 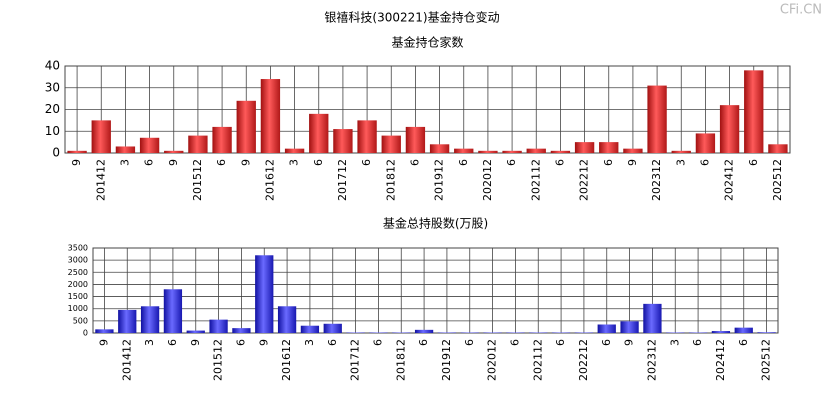 I want to click on y-tick-label: 2000, so click(x=78, y=284).